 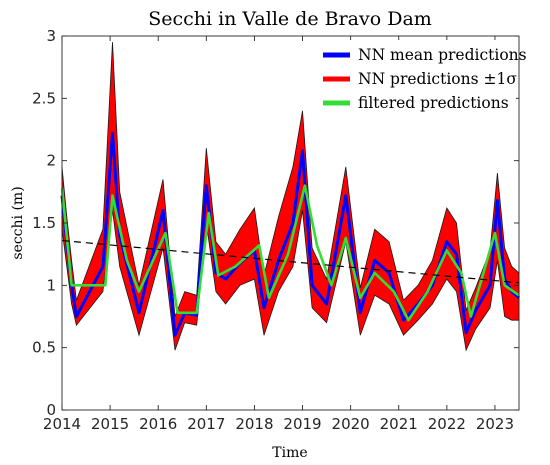 What do you see at coordinates (51, 410) in the screenshot?
I see `y-tick-label: 0` at bounding box center [51, 410].